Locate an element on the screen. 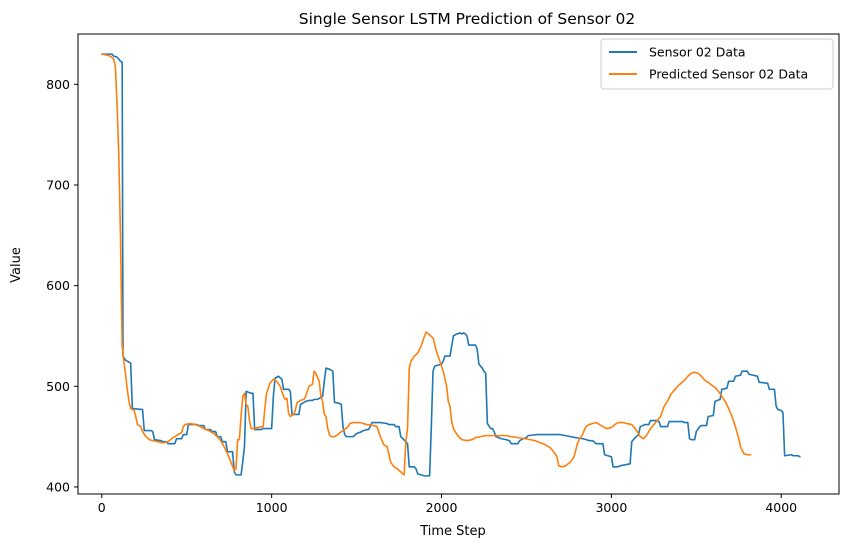  y-tick-label: 400 is located at coordinates (58, 486).